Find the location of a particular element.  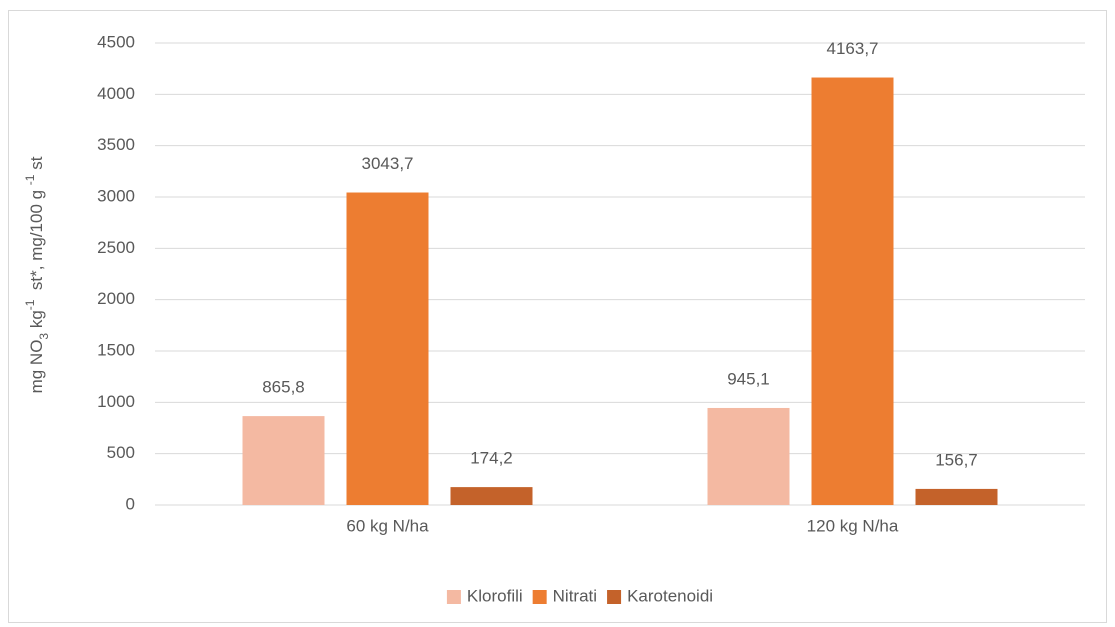

legend-label: Karotenoidi is located at coordinates (670, 595).